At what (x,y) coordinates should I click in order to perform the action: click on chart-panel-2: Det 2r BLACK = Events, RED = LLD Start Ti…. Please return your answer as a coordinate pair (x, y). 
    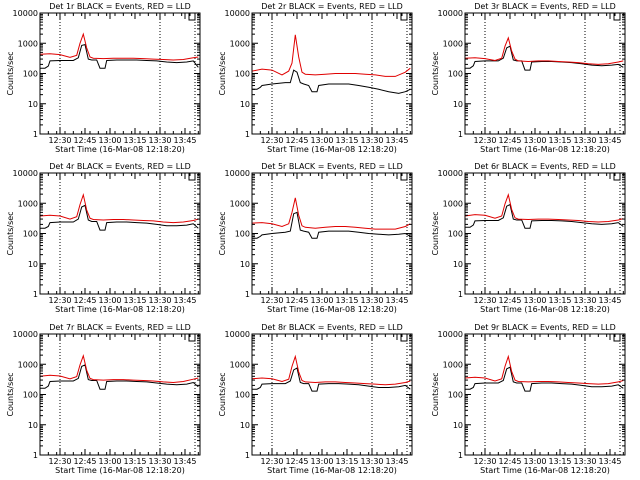
    Looking at the image, I should click on (315, 78).